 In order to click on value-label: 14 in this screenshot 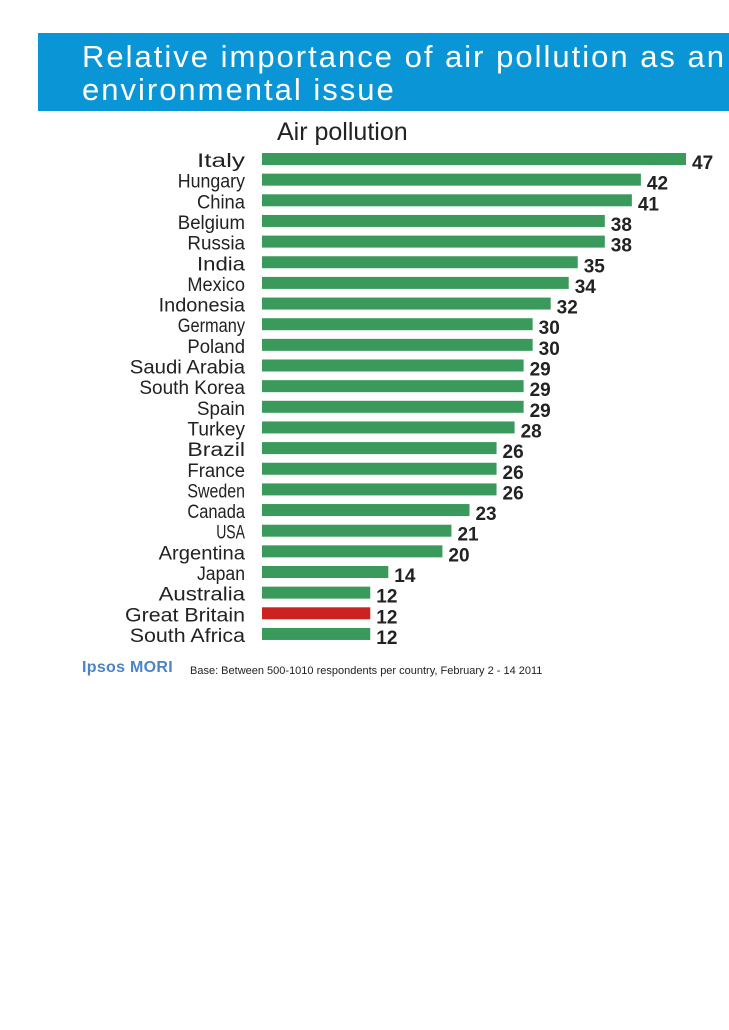, I will do `click(405, 576)`.